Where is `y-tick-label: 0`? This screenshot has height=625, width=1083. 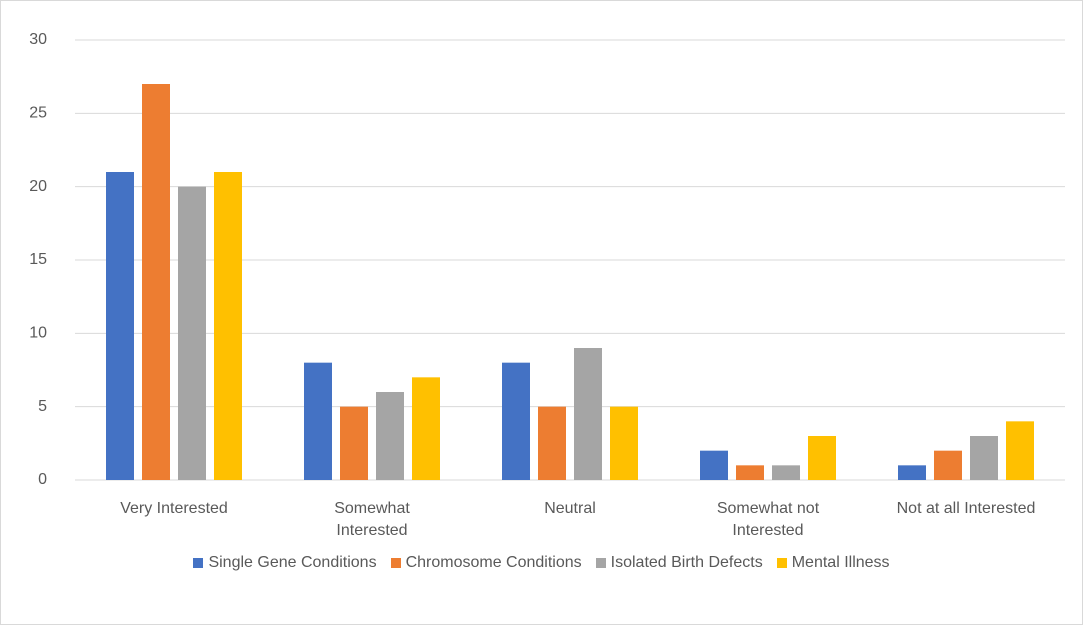 y-tick-label: 0 is located at coordinates (42, 479).